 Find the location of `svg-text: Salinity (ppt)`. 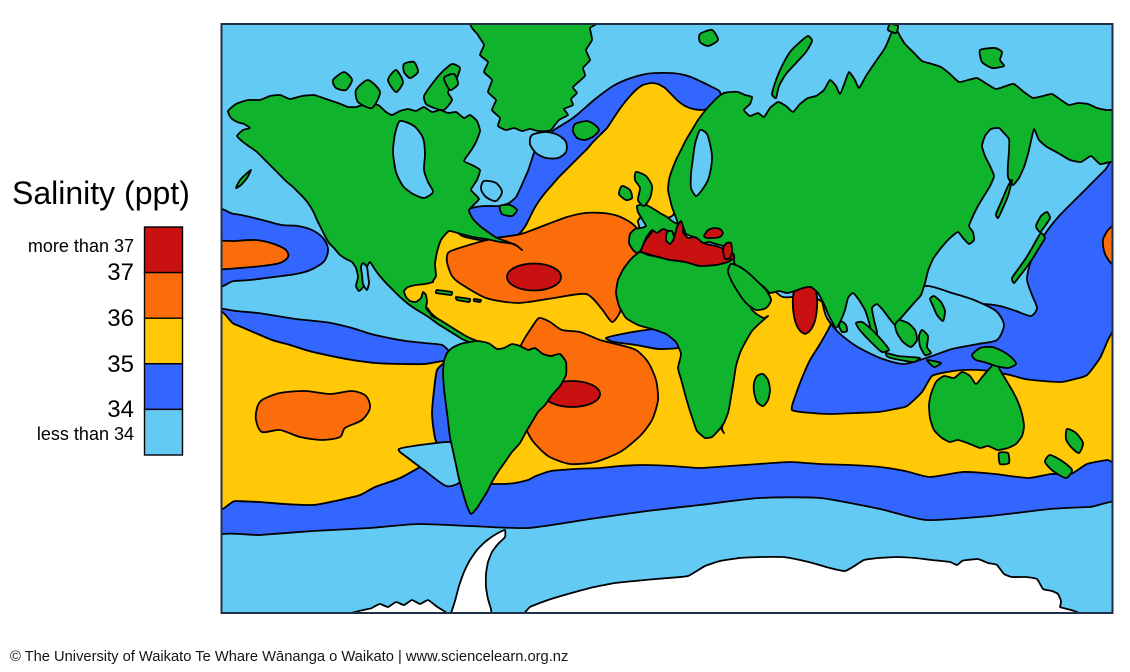

svg-text: Salinity (ppt) is located at coordinates (101, 193).